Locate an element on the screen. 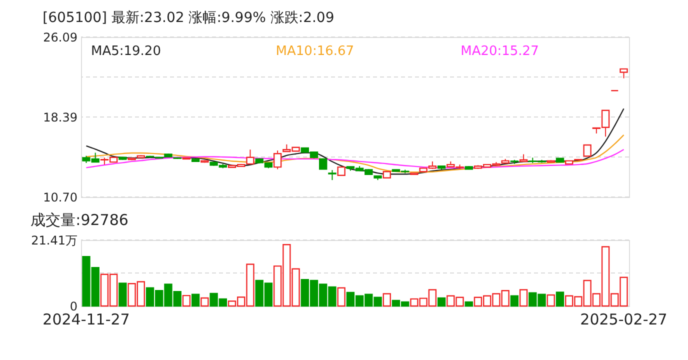  text: MA20:15.27 is located at coordinates (499, 51).